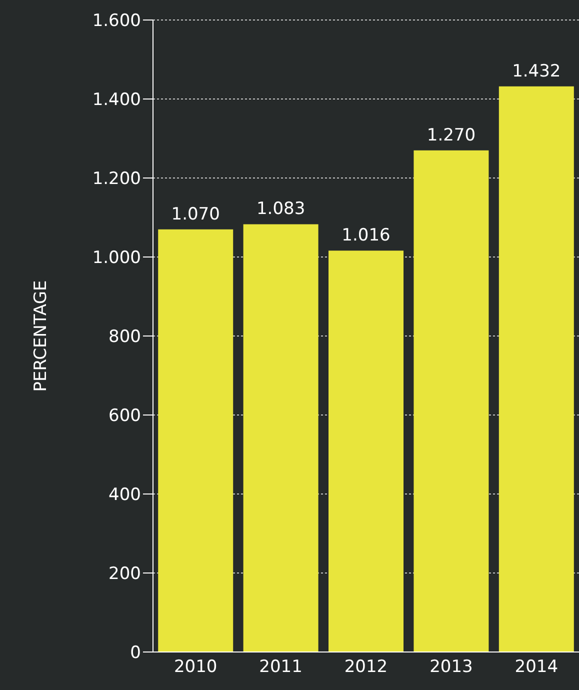 This screenshot has width=579, height=690. What do you see at coordinates (124, 495) in the screenshot?
I see `y-tick-label: 400` at bounding box center [124, 495].